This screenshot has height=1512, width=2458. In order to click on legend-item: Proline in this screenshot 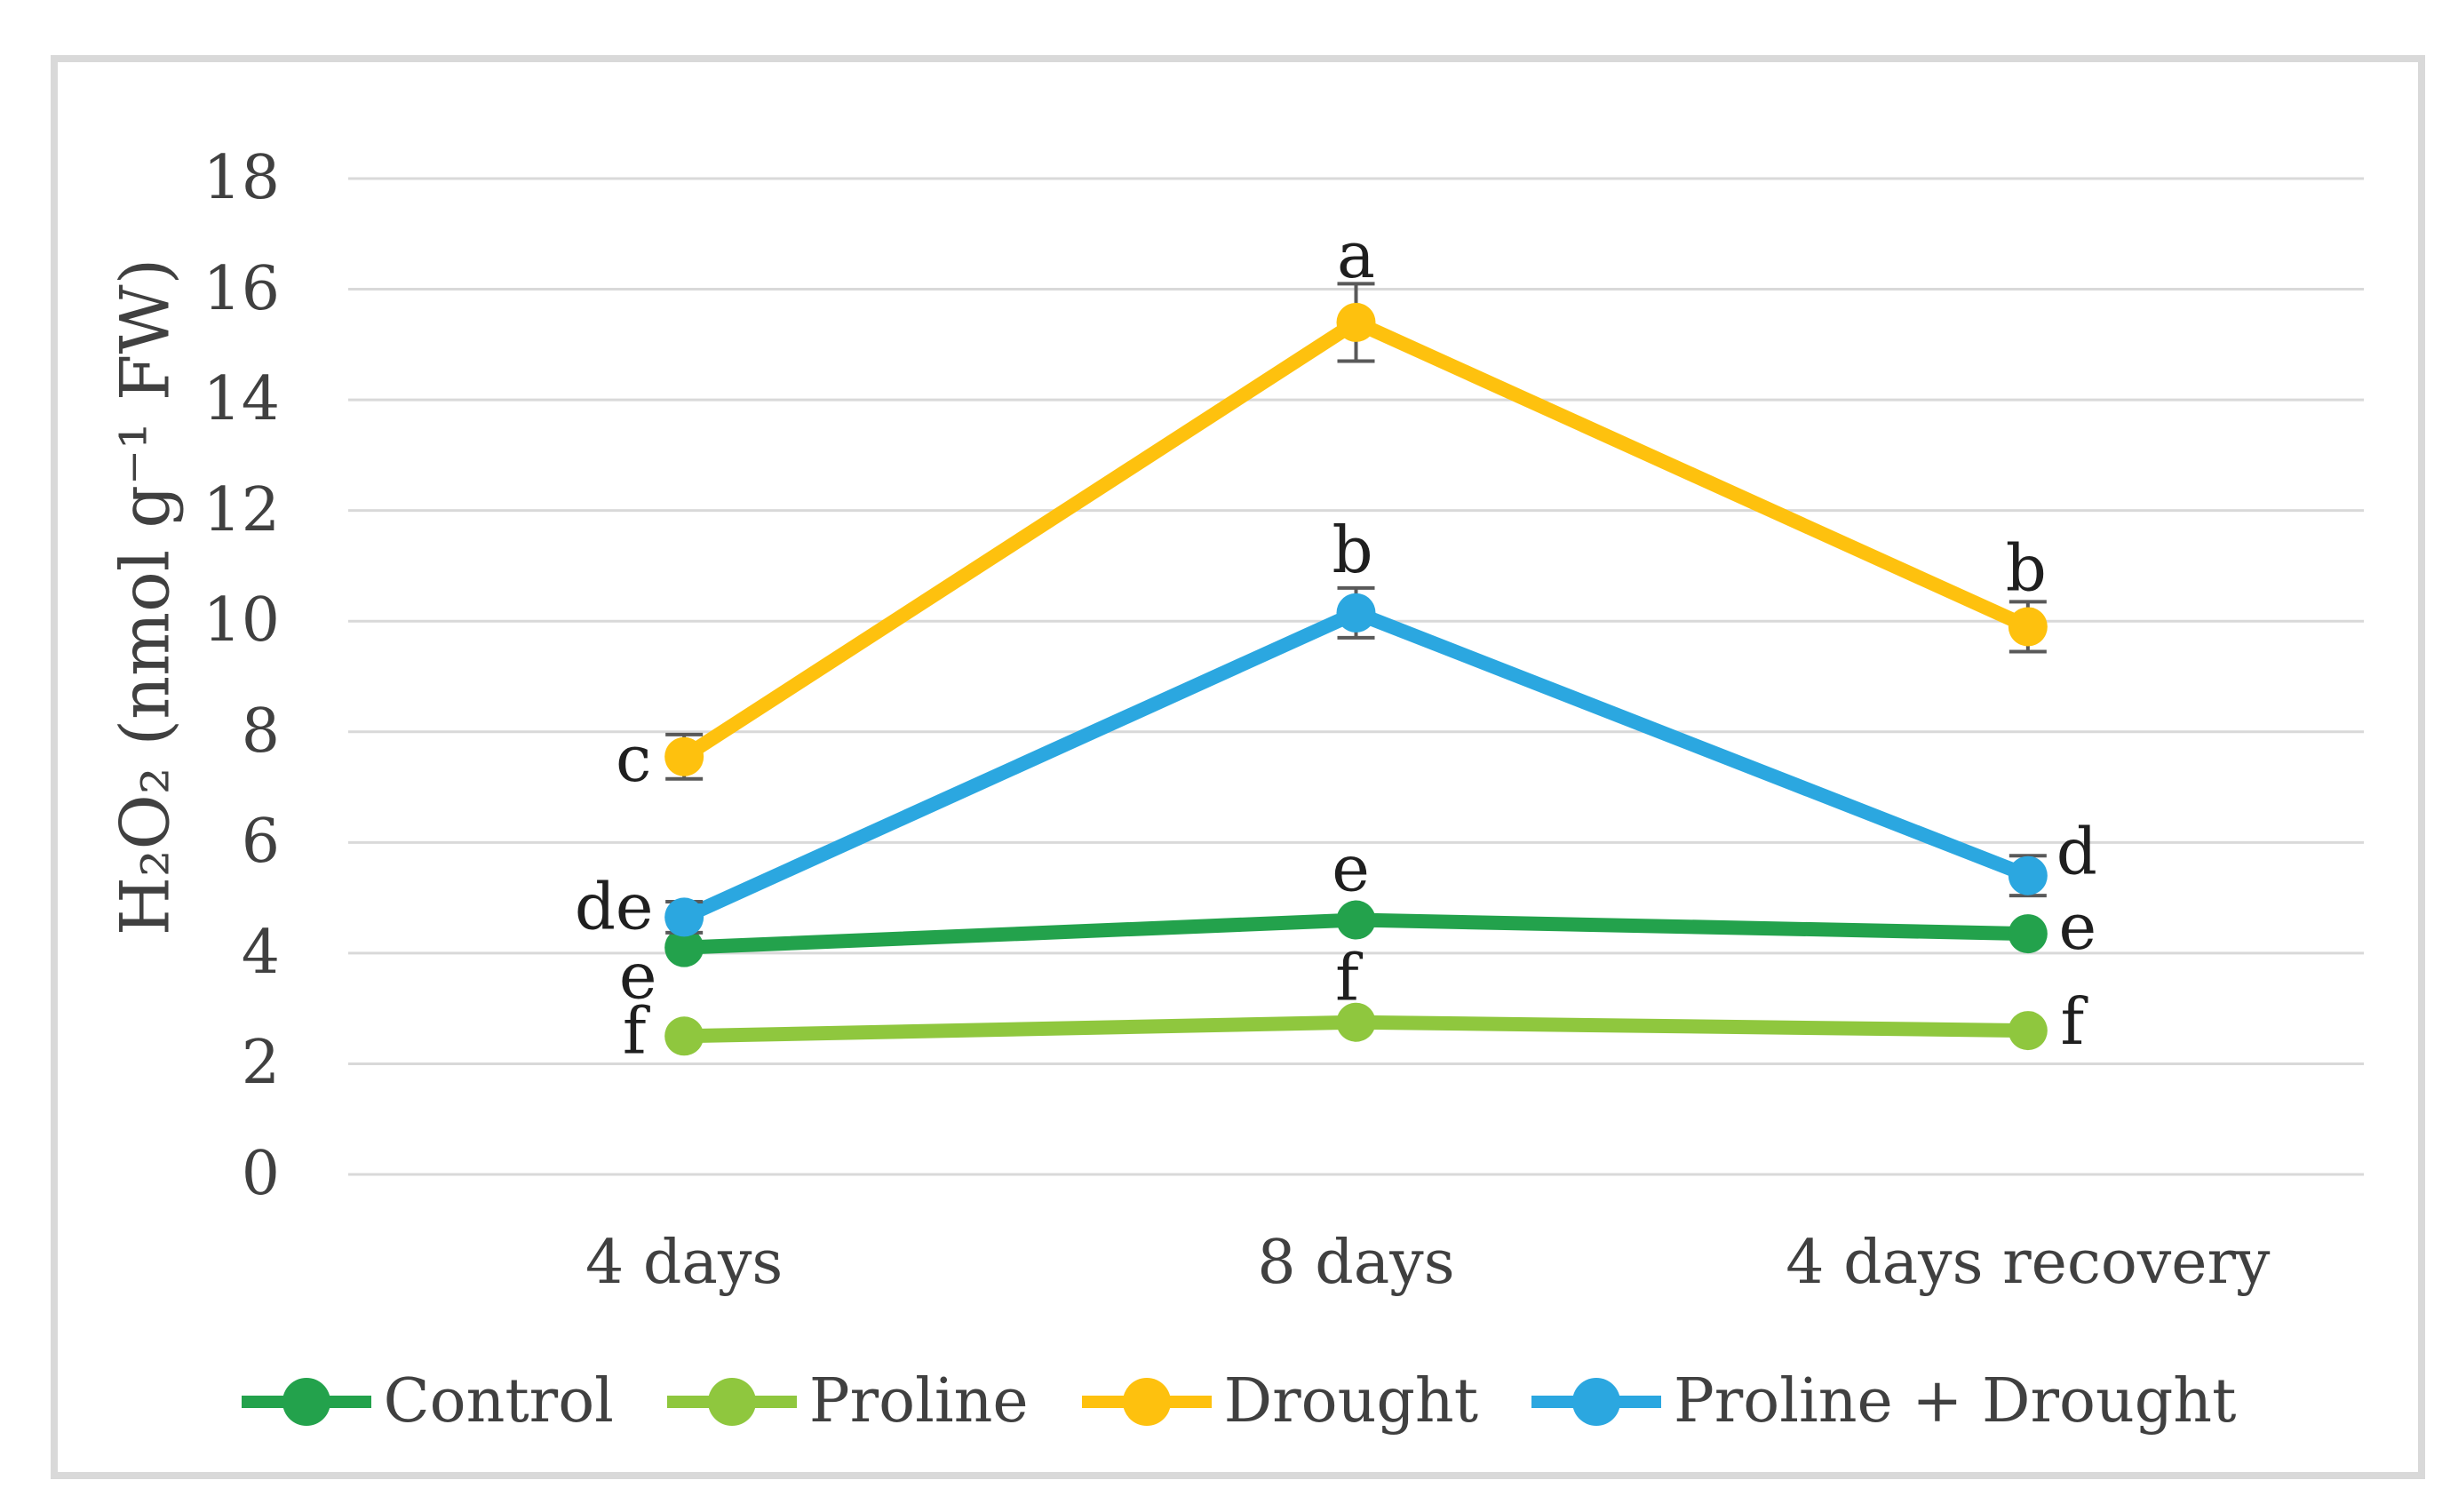, I will do `click(847, 1401)`.